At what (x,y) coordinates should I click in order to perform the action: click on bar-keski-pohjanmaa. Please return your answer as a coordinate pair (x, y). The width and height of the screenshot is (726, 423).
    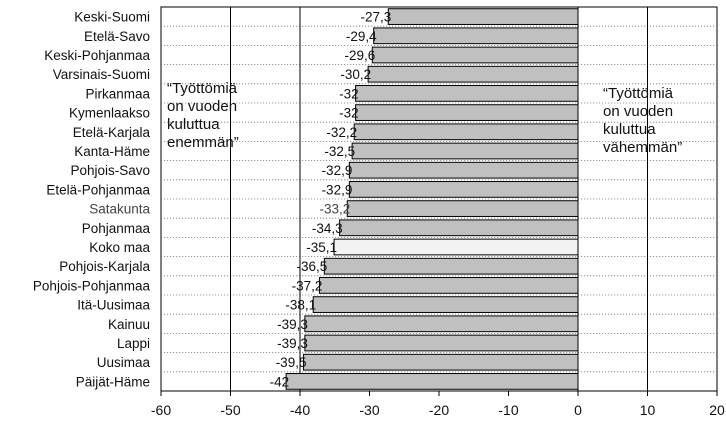
    Looking at the image, I should click on (475, 55).